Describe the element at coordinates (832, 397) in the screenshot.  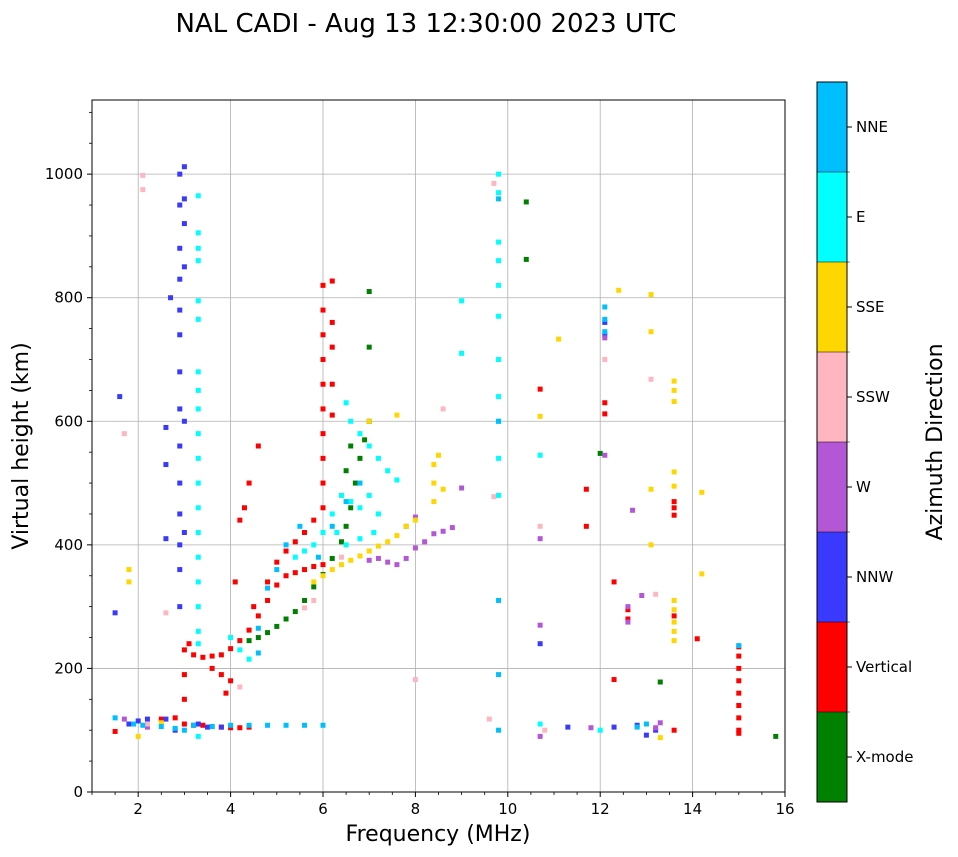
I see `colorbar-swatch-ssw` at that location.